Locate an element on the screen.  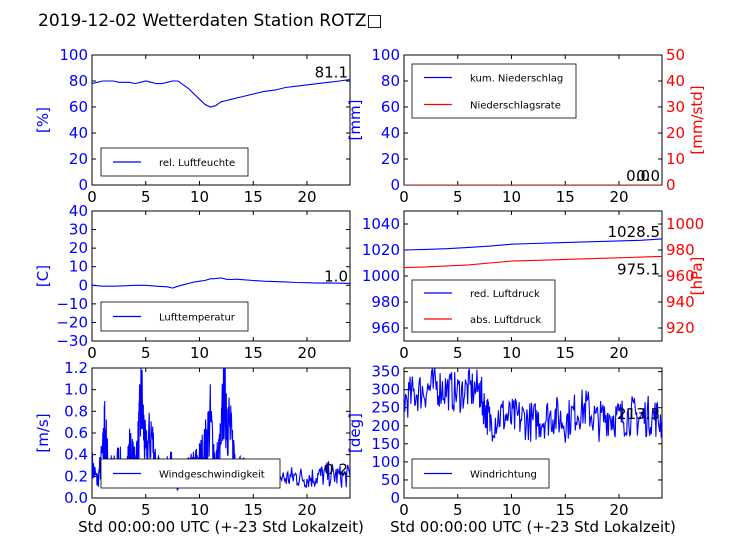
legend-winddirection: Windrichtung is located at coordinates (480, 473).